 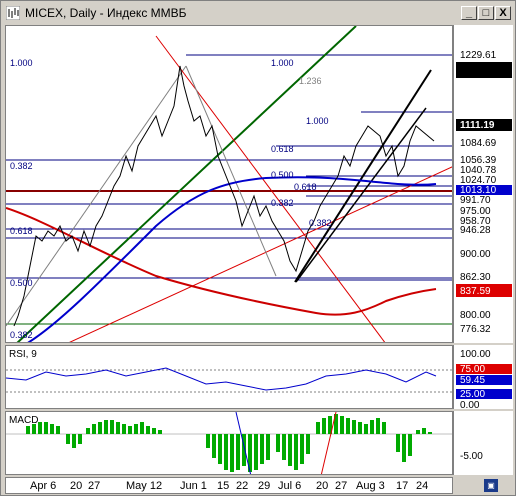 I want to click on price-label-946: 946.28, so click(x=475, y=230).